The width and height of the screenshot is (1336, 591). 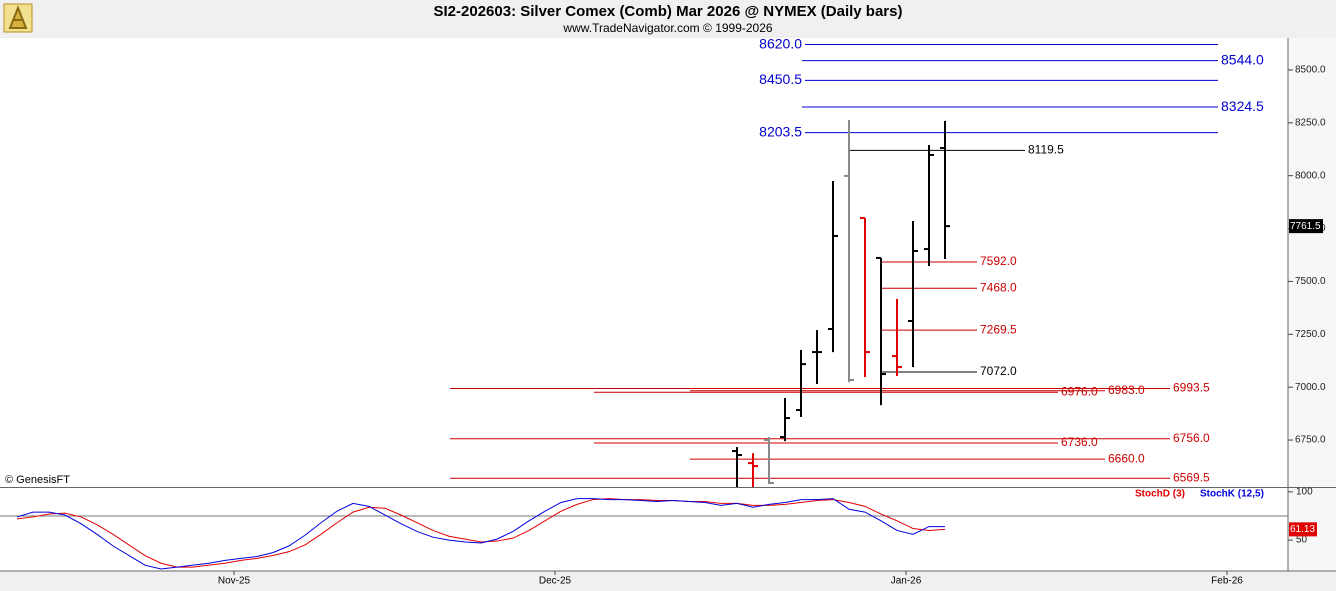 What do you see at coordinates (780, 131) in the screenshot?
I see `level-label: 8203.5` at bounding box center [780, 131].